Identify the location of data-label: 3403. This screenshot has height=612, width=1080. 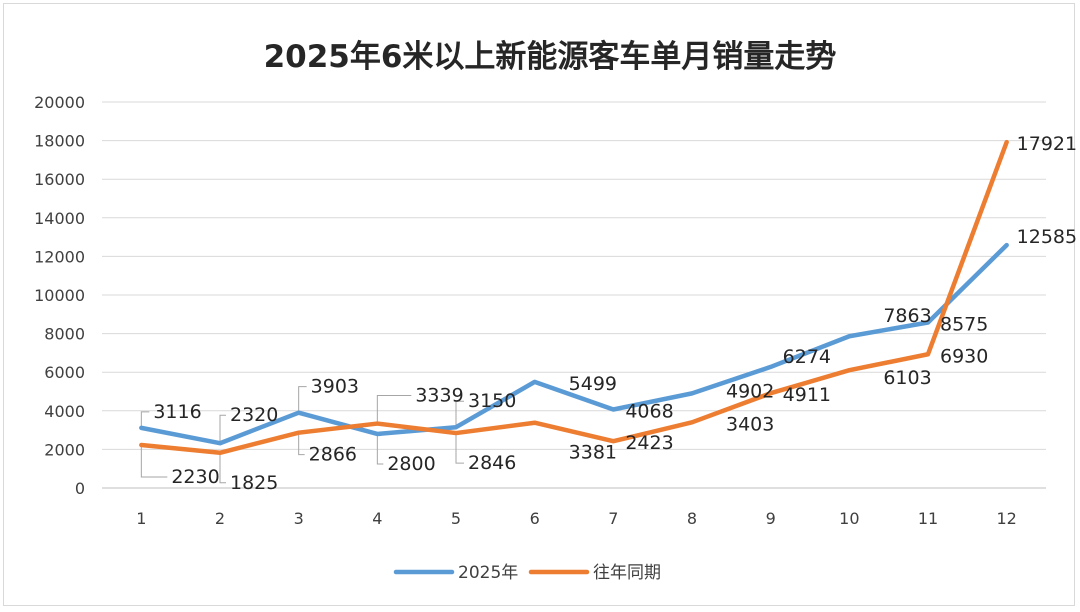
(750, 424).